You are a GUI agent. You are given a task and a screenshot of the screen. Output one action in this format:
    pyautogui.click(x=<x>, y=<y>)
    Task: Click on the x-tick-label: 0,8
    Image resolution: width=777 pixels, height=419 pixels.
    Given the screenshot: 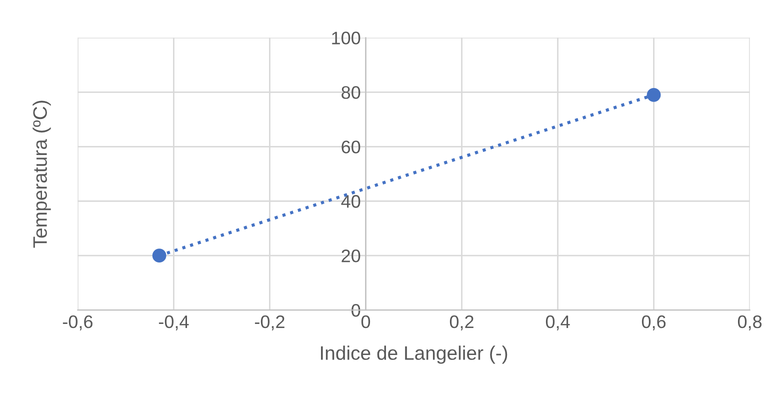 What is the action you would take?
    pyautogui.click(x=750, y=322)
    